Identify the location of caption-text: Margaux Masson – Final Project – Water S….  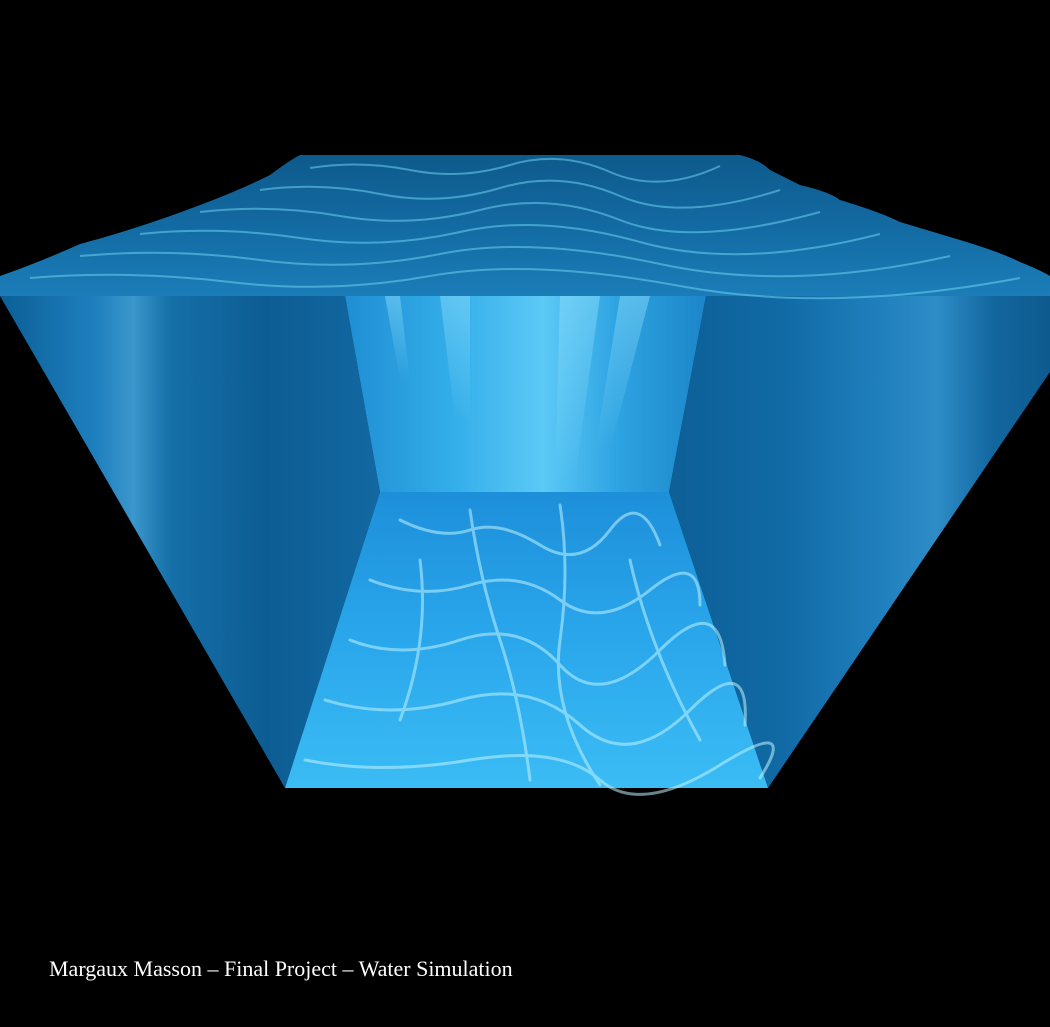
(281, 968).